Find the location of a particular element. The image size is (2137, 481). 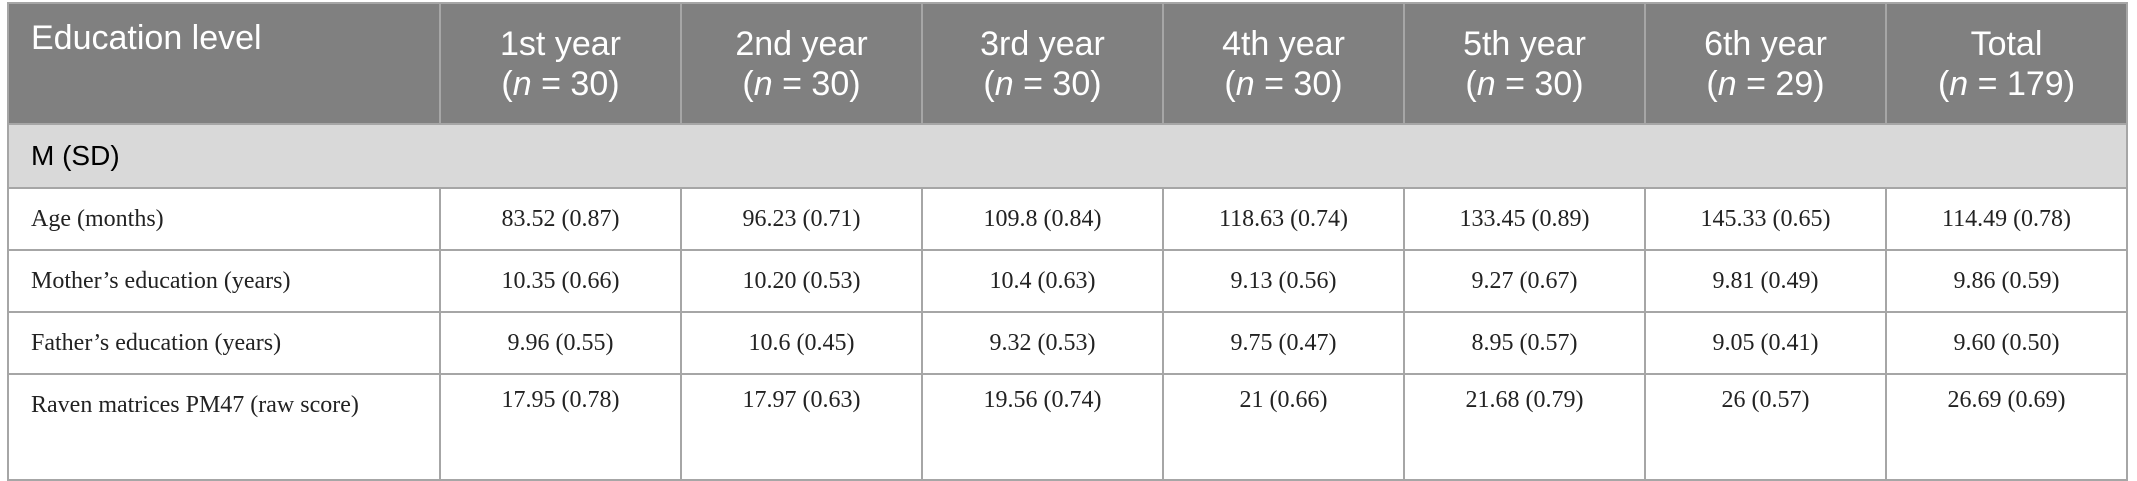

row-label: Age (months) is located at coordinates (224, 219).